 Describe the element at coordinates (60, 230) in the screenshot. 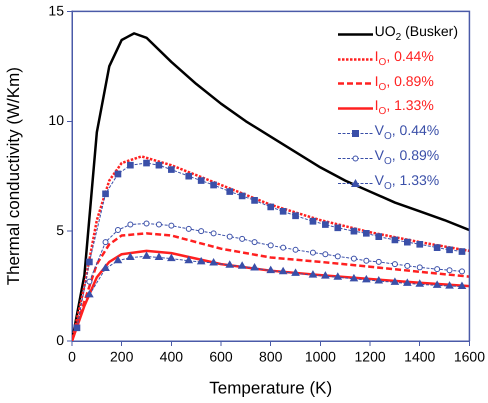

I see `y-tick-label: 5` at that location.